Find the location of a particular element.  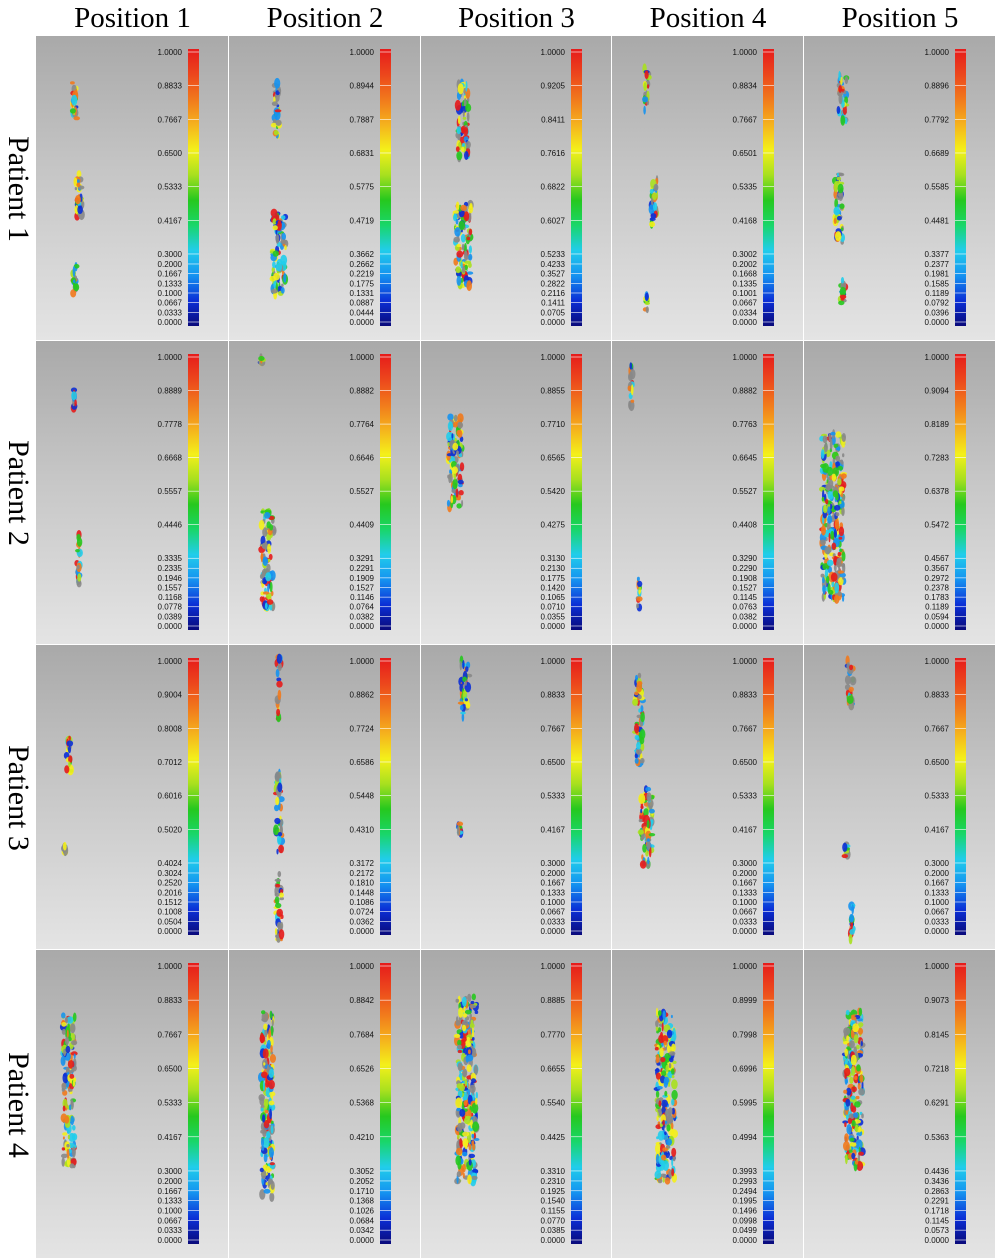

colorbar-tick-label: 0.6822 is located at coordinates (553, 187).